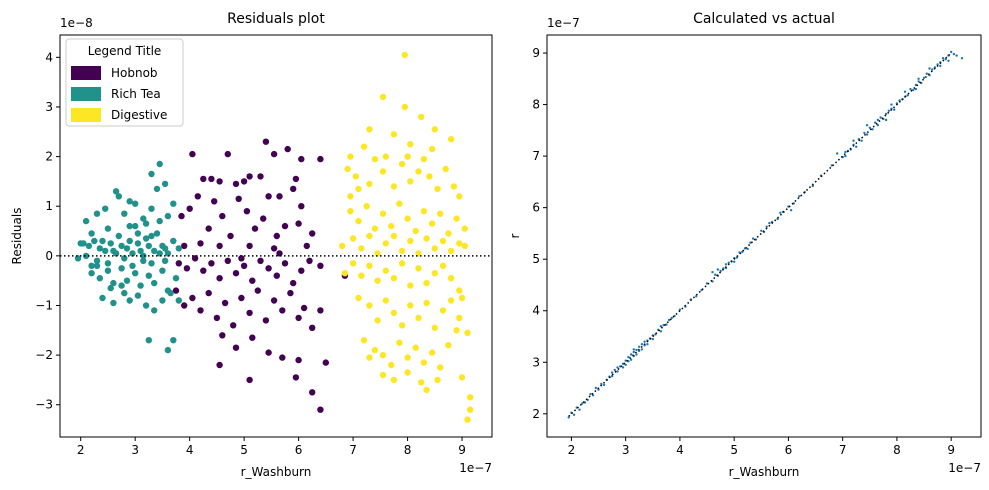  I want to click on y-tick-label: 3, so click(536, 362).